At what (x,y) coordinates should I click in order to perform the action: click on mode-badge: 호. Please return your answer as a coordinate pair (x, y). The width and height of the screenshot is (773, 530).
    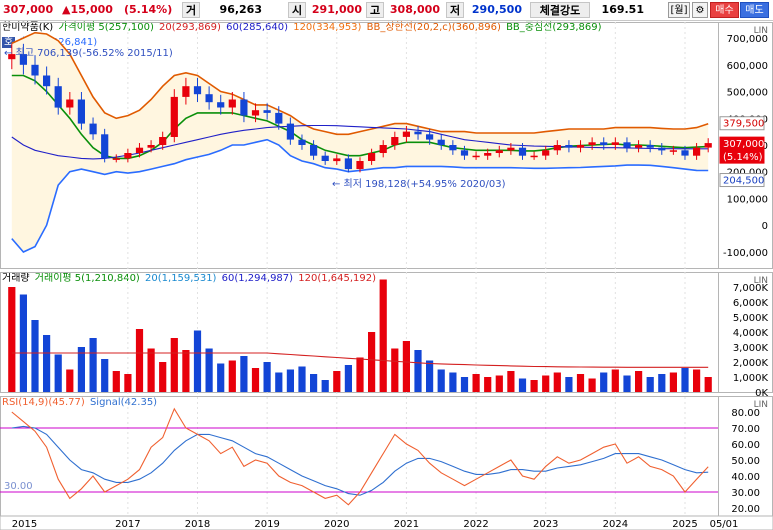
    Looking at the image, I should click on (9, 42).